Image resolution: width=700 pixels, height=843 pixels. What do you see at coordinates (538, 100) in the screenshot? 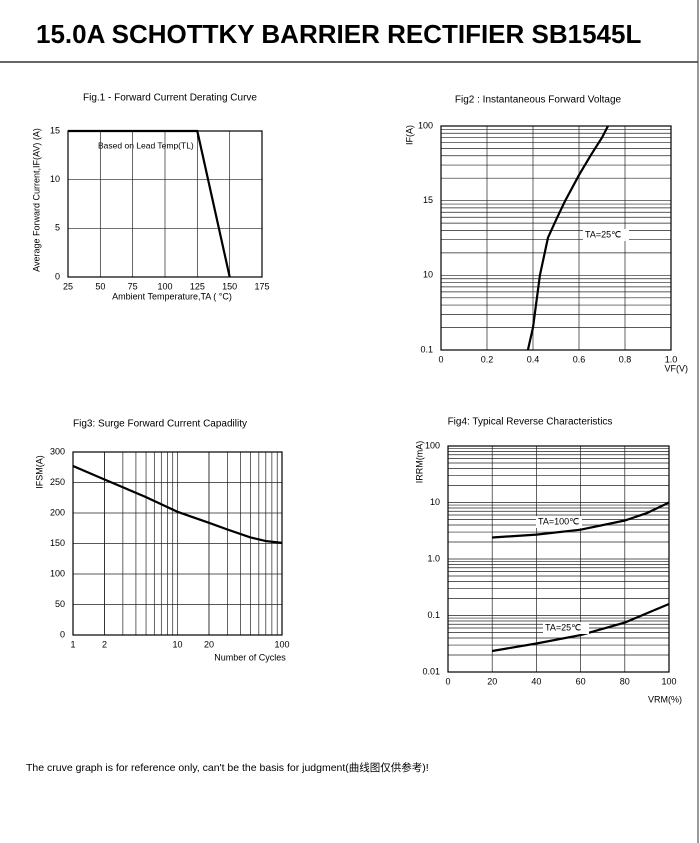
I see `chart-title: Fig2 : Instantaneous Forward Voltage` at bounding box center [538, 100].